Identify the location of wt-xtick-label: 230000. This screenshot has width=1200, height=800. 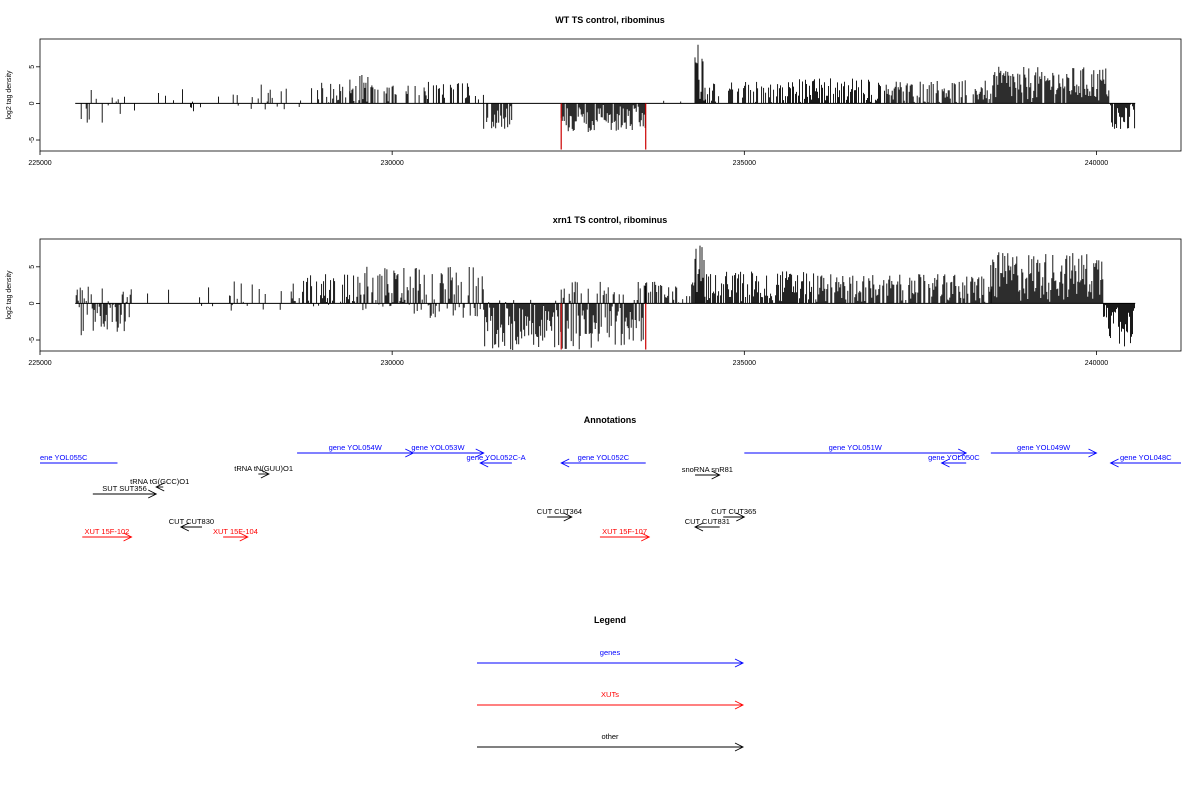
(391, 163).